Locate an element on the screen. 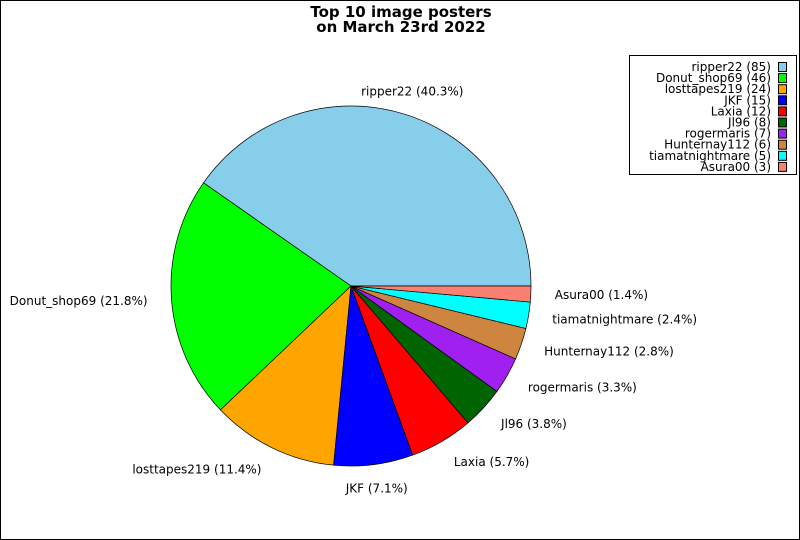  legend-entry-Jl96: Jl96 (8) is located at coordinates (749, 123).